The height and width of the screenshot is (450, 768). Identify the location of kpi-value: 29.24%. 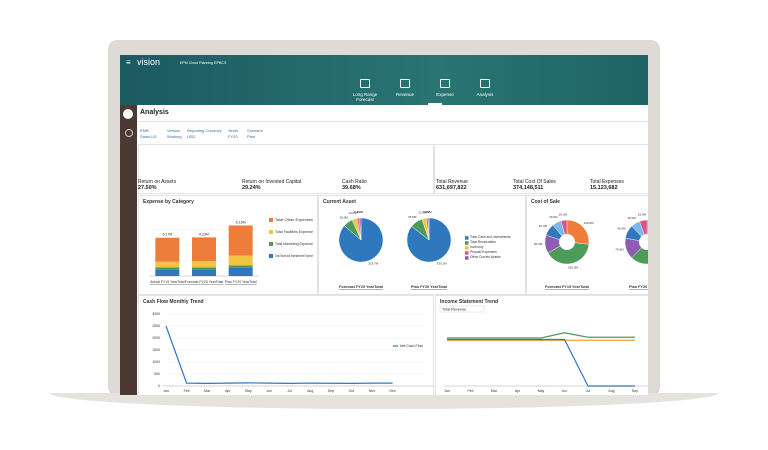
(251, 188).